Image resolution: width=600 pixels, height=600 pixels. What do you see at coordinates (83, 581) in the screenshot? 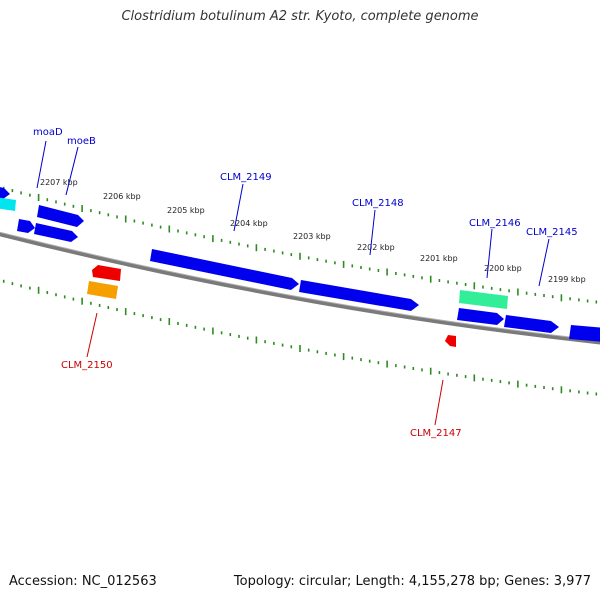
I see `accession-text: Accession: NC_012563` at bounding box center [83, 581].